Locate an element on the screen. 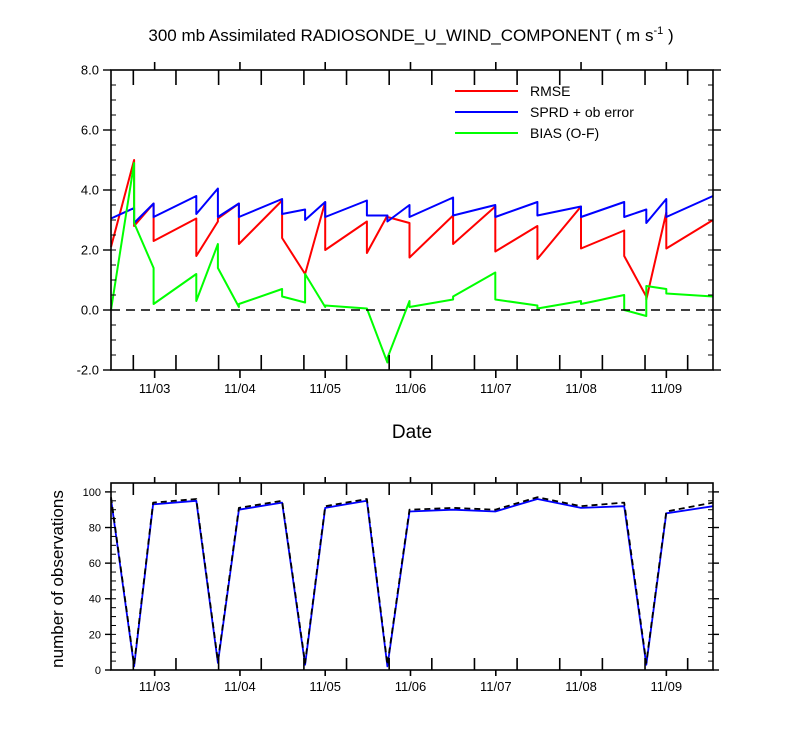 The image size is (800, 750). y-tick-label: 80 is located at coordinates (95, 528).